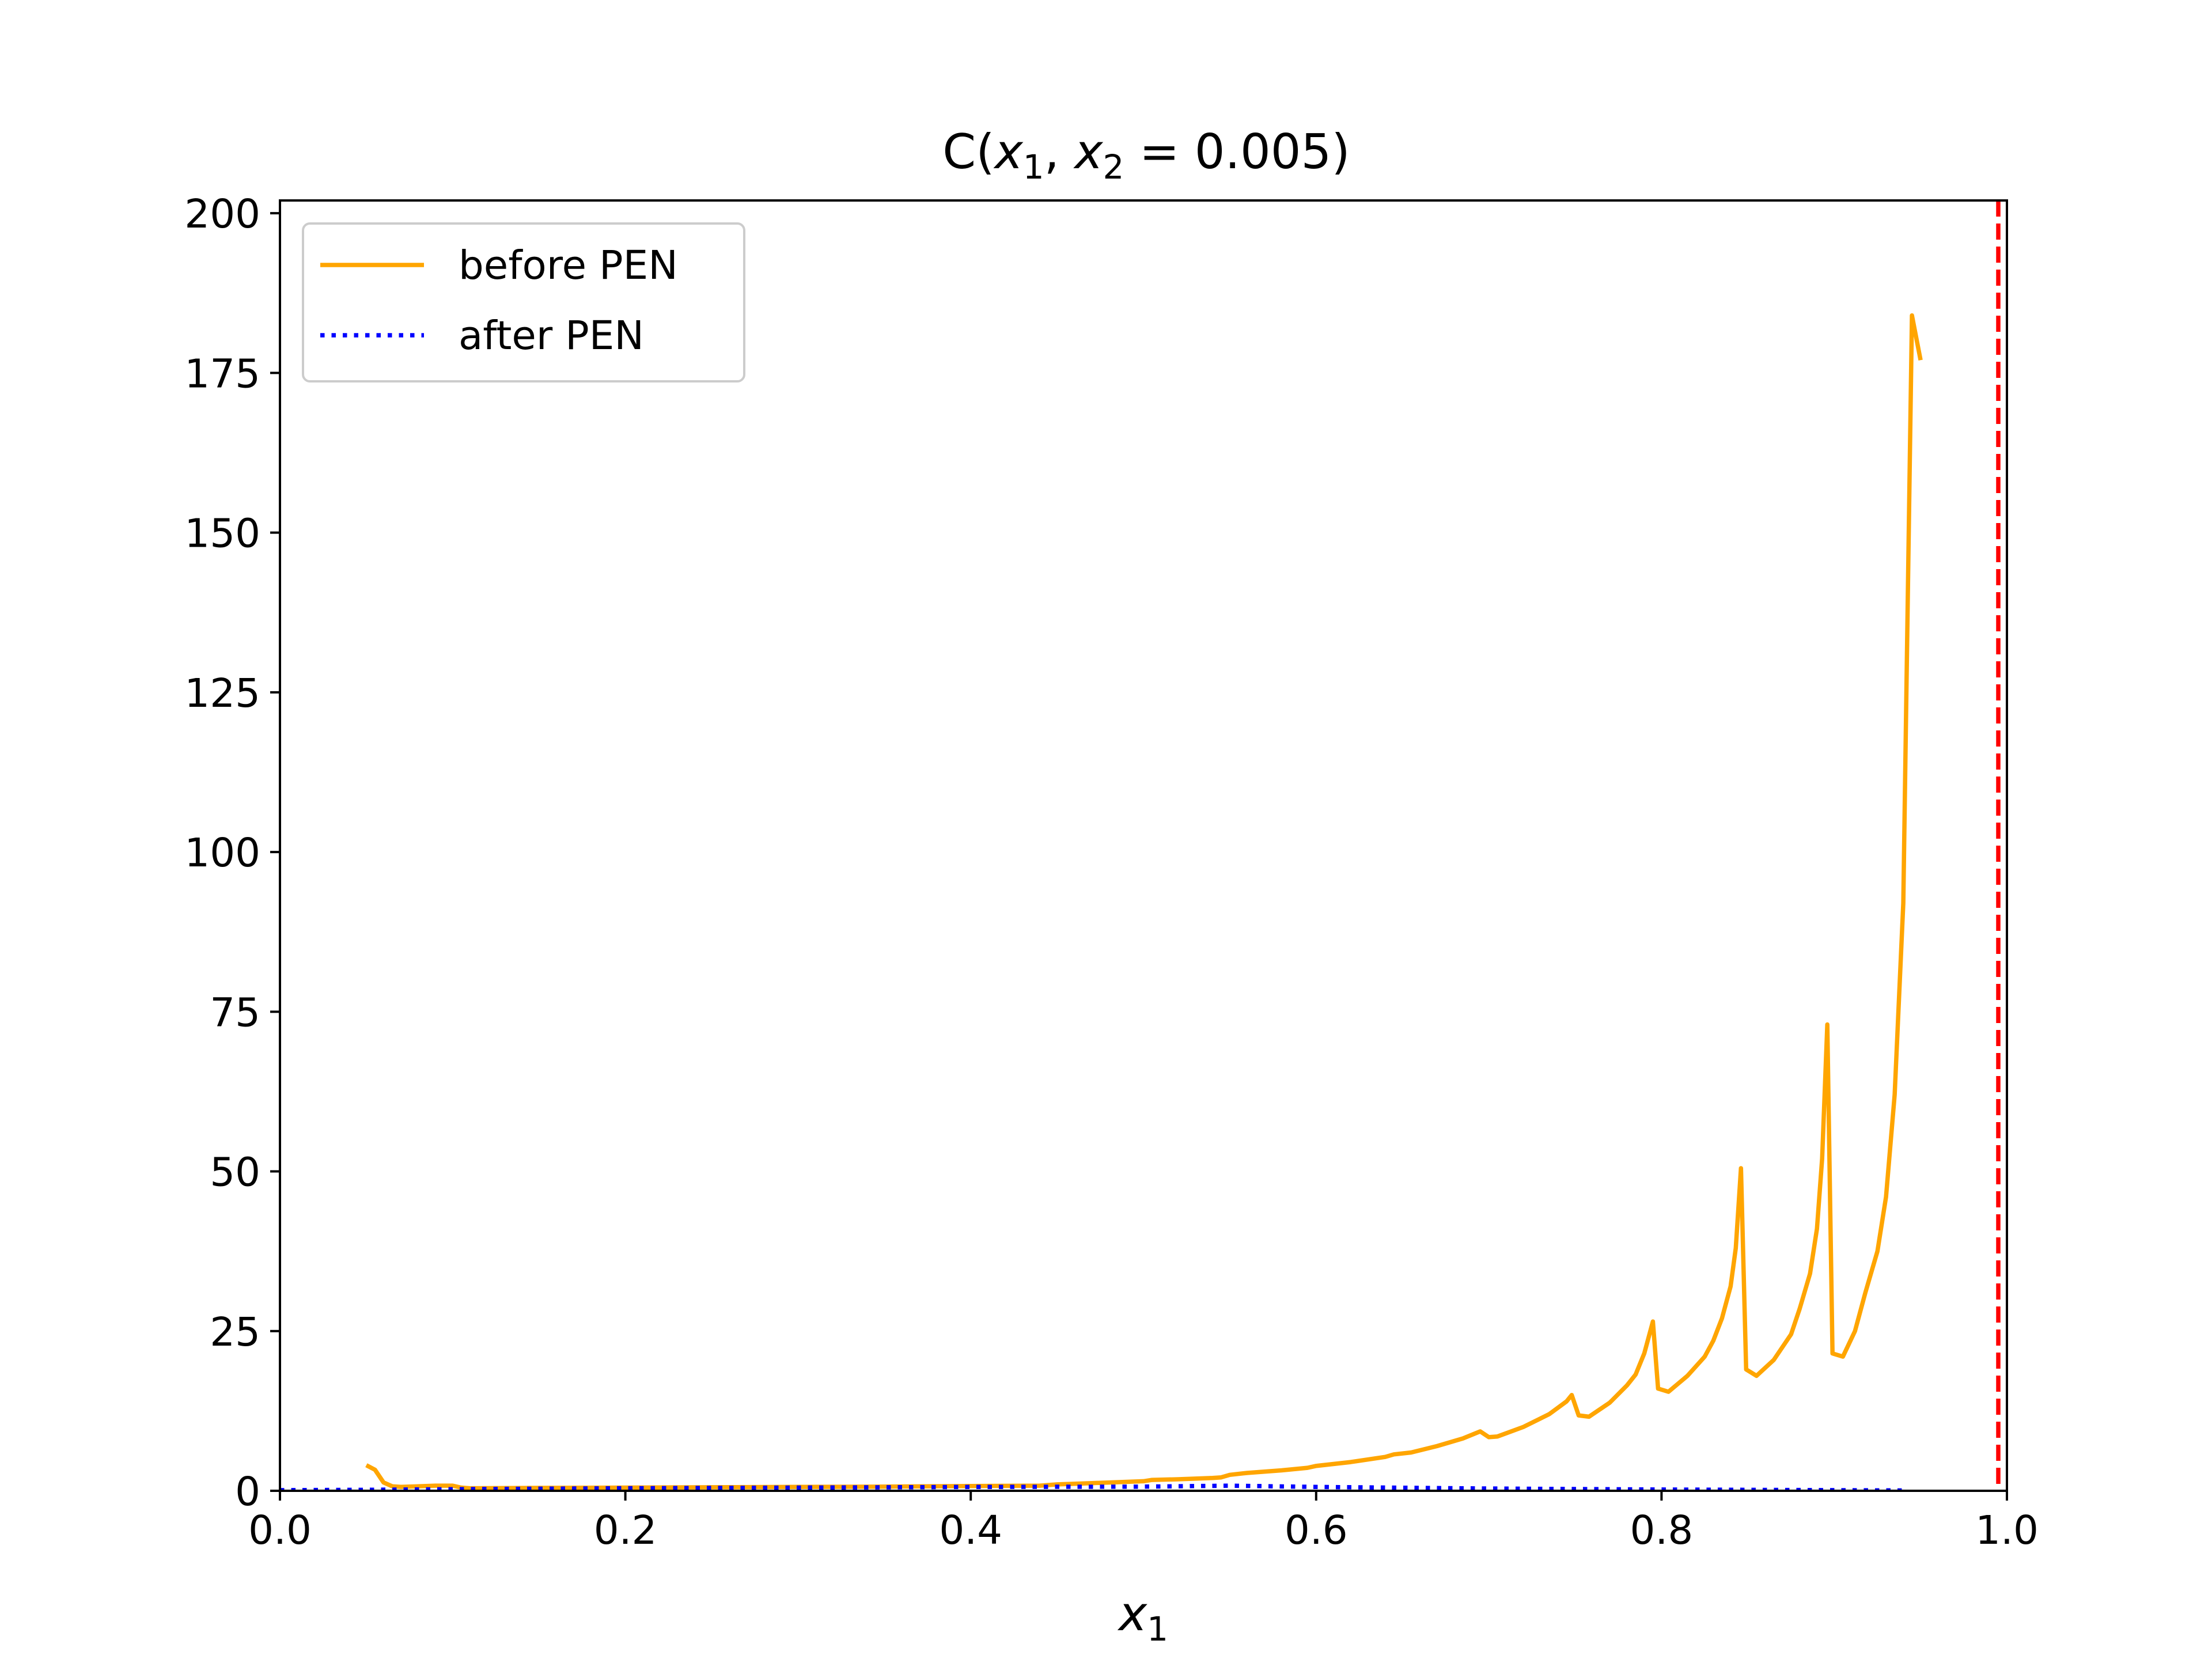  I want to click on chart-title: C(x1, x2 = 0.005), so click(1146, 155).